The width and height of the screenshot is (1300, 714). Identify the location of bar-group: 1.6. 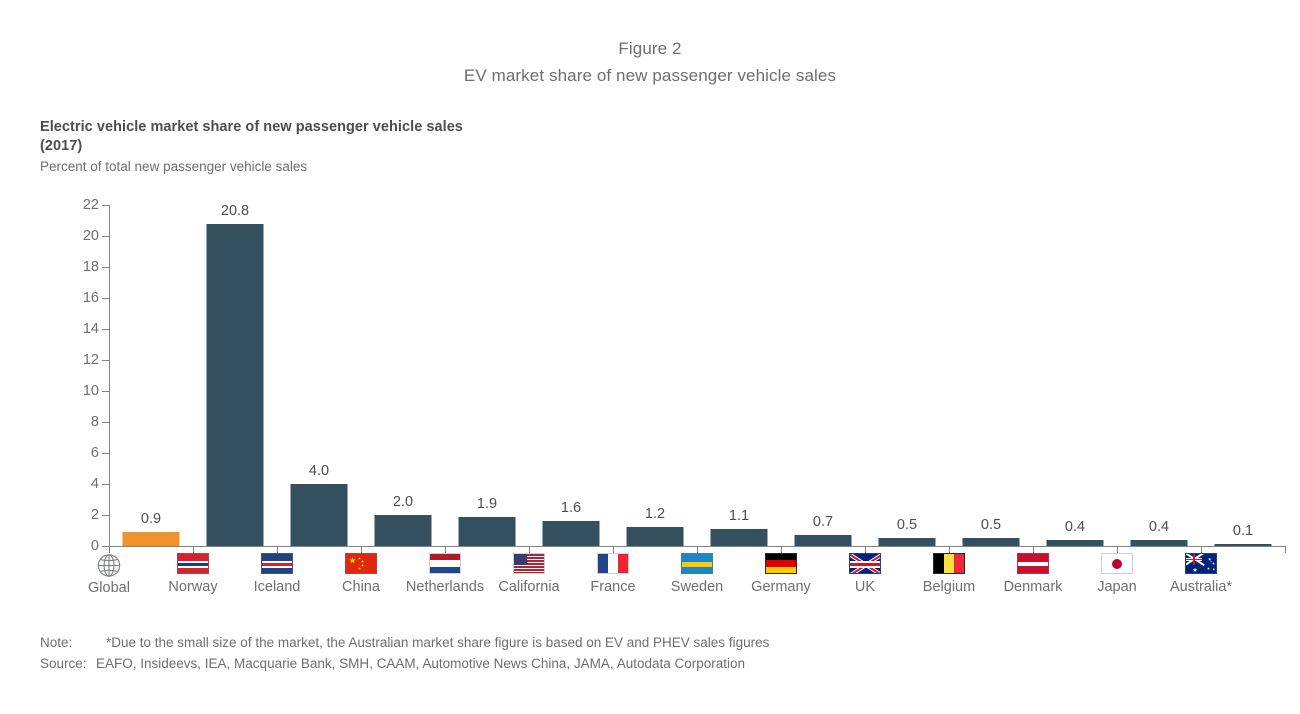
(571, 371).